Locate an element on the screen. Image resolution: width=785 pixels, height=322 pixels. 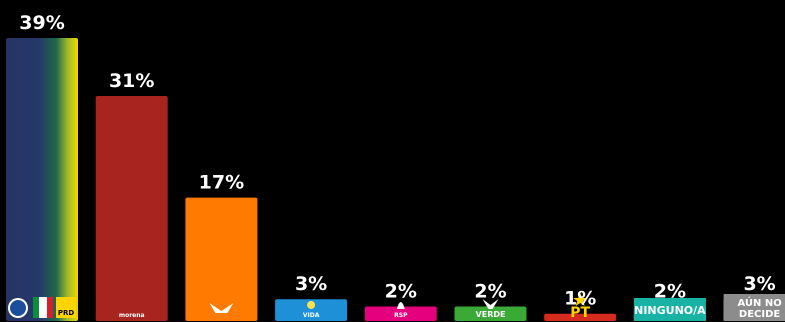
bar-vida is located at coordinates (311, 310).